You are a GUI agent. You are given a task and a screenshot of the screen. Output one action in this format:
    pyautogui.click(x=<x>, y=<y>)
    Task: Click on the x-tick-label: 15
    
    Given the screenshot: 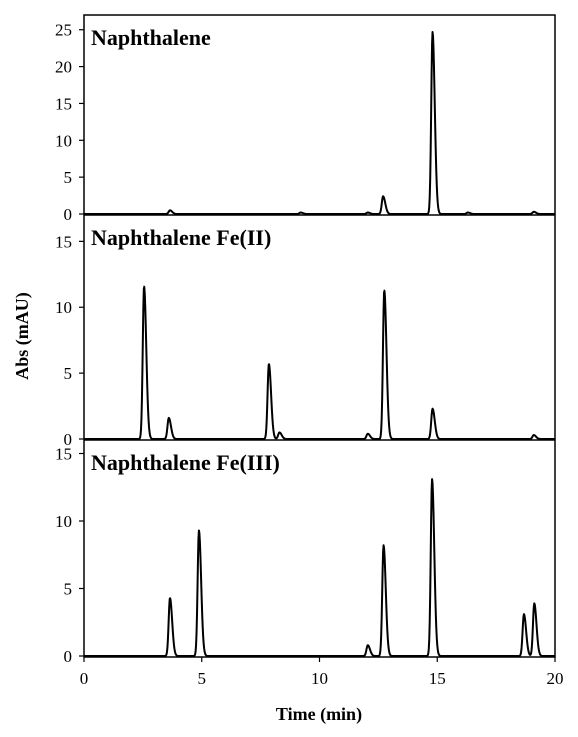 What is the action you would take?
    pyautogui.click(x=437, y=678)
    